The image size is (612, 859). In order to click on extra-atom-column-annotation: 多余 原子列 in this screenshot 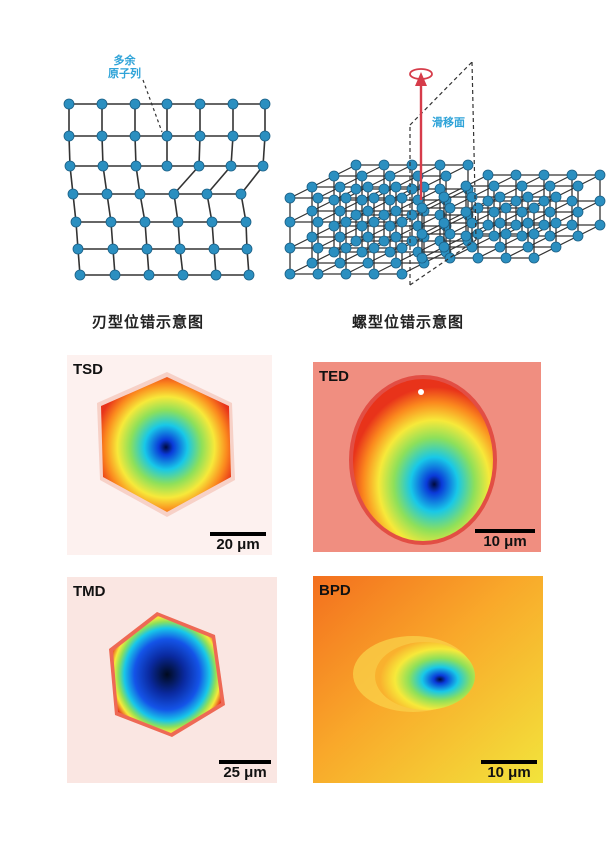, I will do `click(124, 67)`.